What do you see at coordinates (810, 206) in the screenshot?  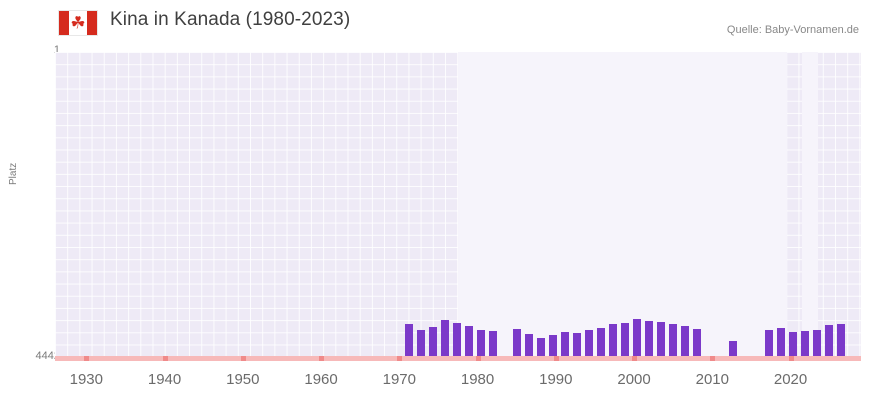 I see `highlight-band-2022` at bounding box center [810, 206].